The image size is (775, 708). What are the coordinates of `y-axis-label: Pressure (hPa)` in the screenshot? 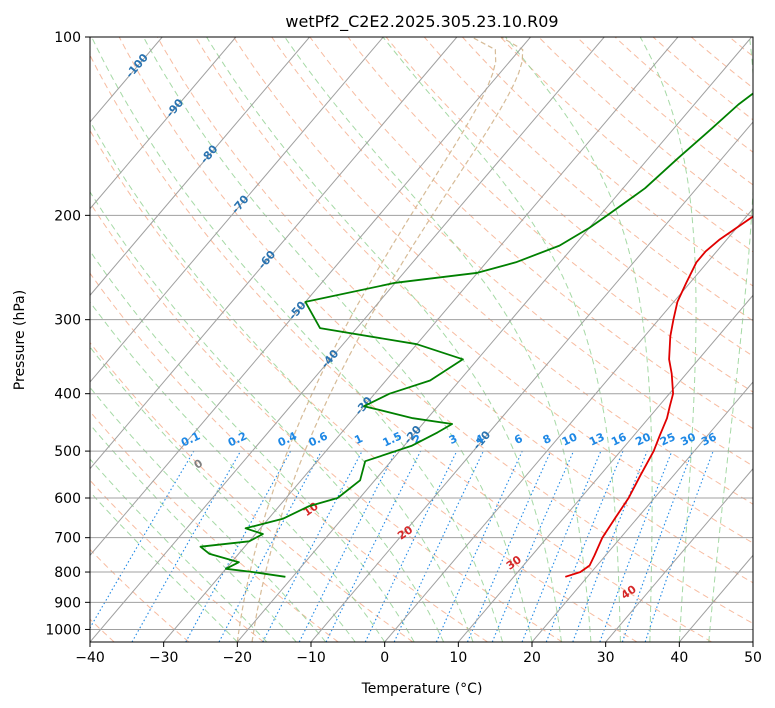 It's located at (20, 340).